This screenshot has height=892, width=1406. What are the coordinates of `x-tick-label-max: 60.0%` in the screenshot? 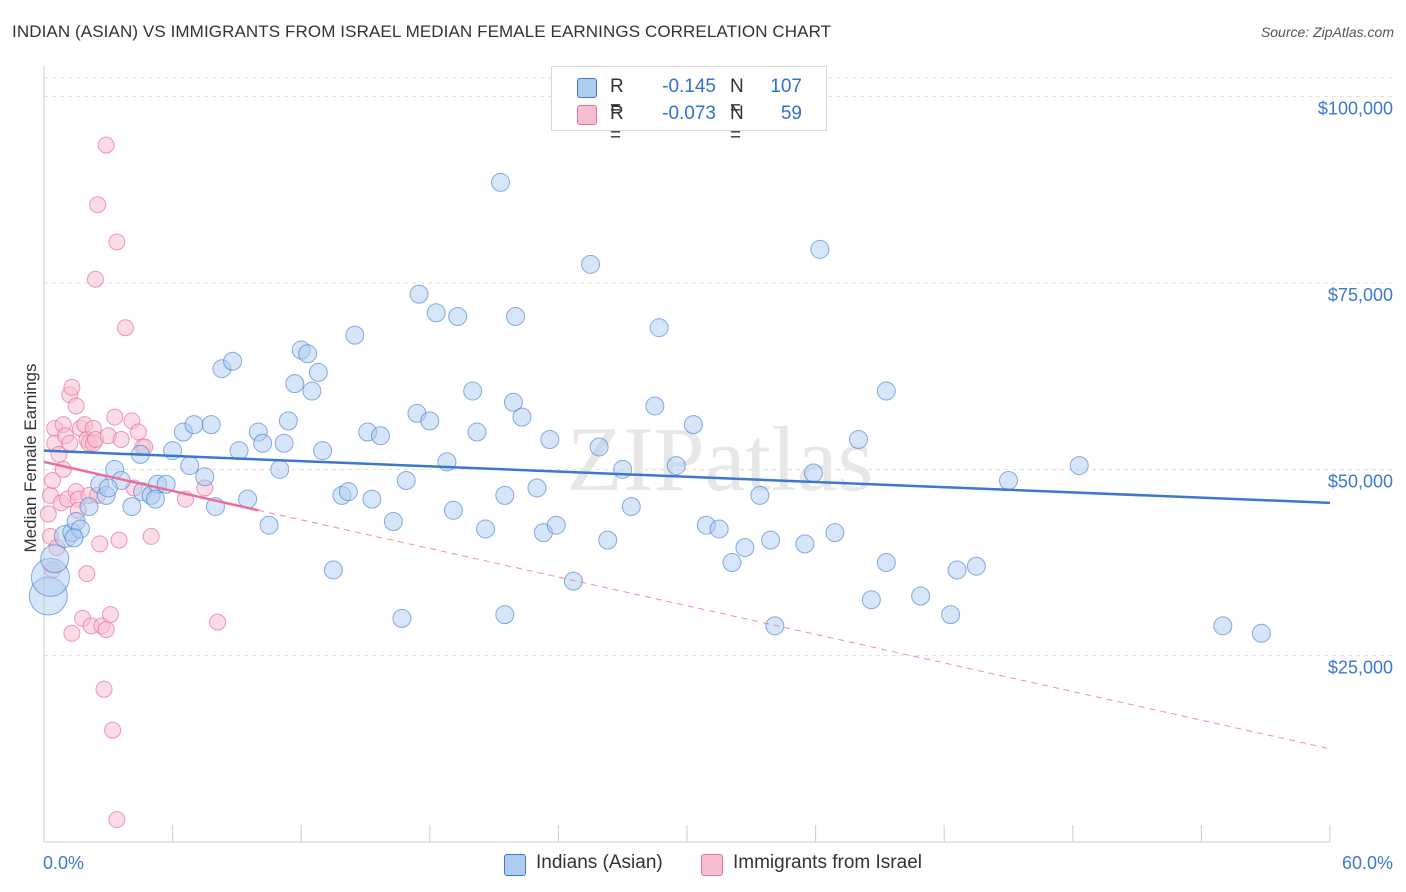 It's located at (1367, 863).